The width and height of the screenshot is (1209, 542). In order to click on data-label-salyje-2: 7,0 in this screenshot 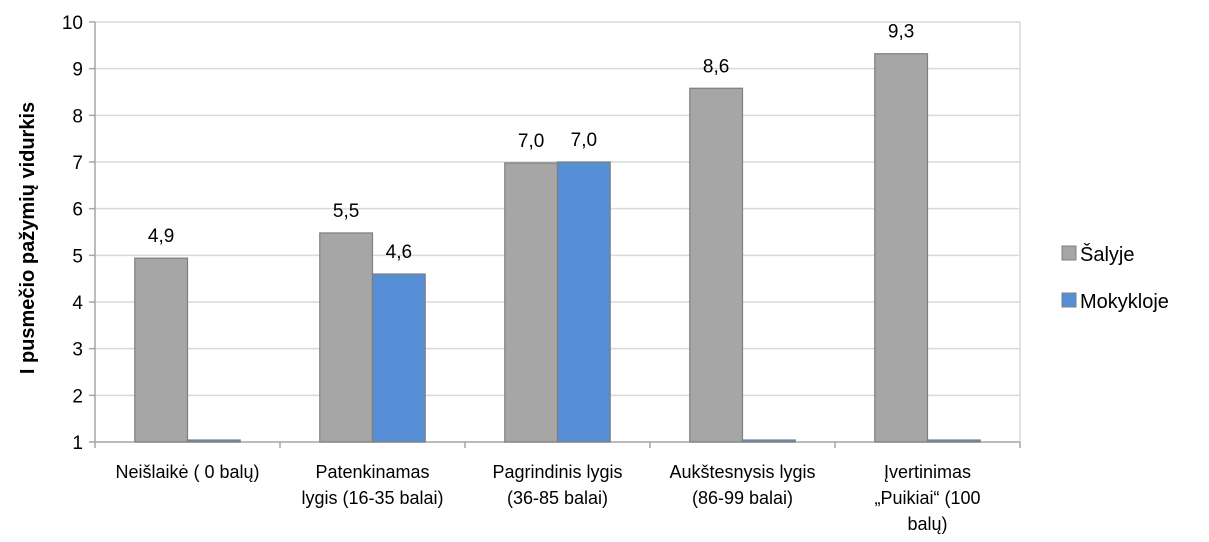, I will do `click(531, 141)`.